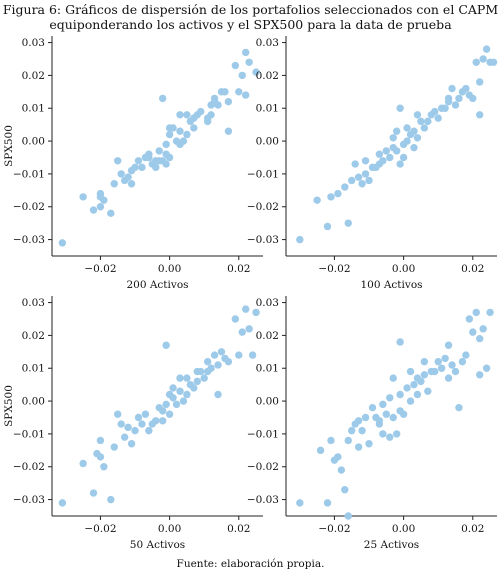 This screenshot has width=501, height=575. I want to click on x-axis-label: 25 Activos, so click(391, 545).